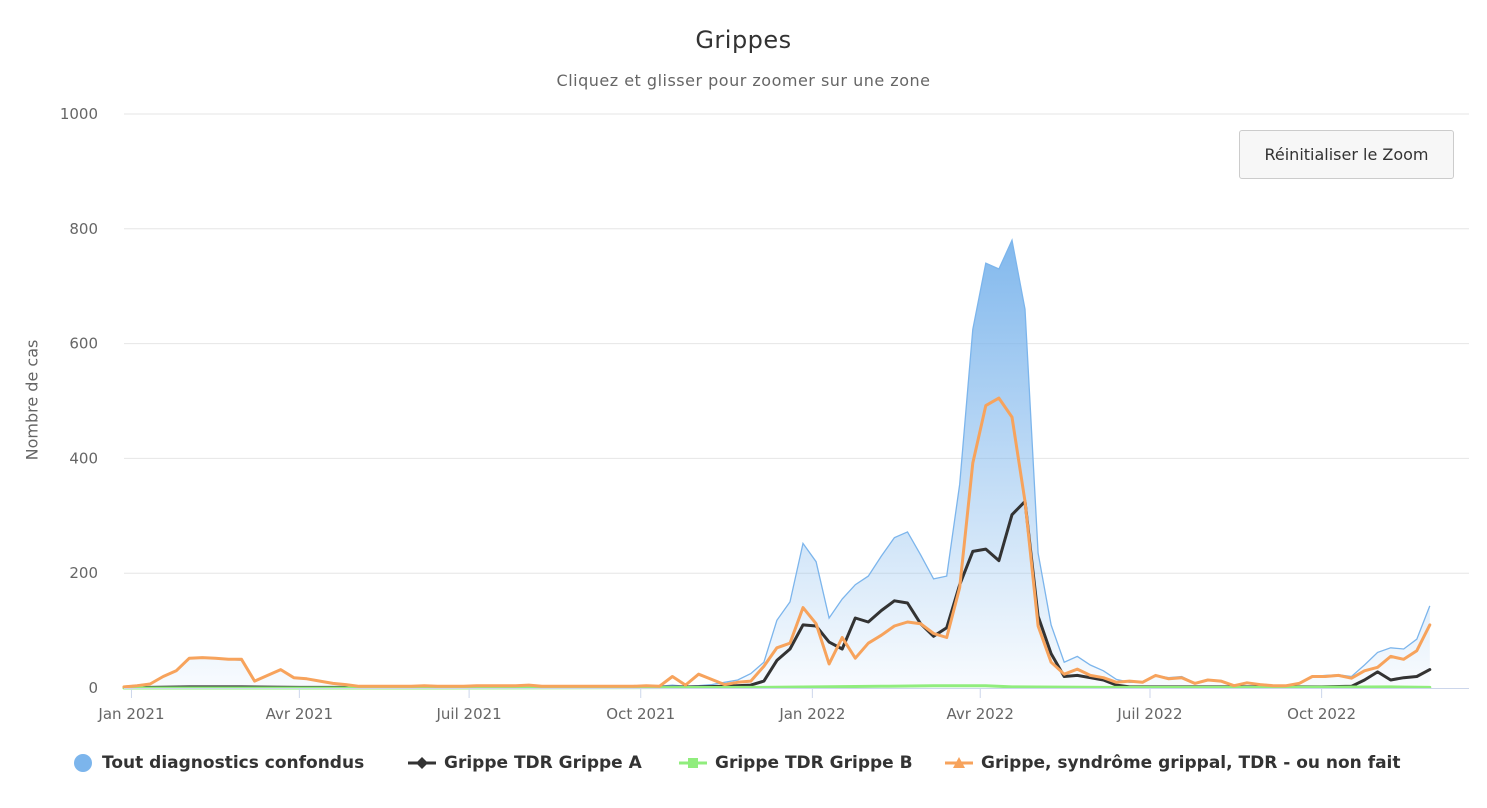  What do you see at coordinates (83, 344) in the screenshot?
I see `y-tick-label: 600` at bounding box center [83, 344].